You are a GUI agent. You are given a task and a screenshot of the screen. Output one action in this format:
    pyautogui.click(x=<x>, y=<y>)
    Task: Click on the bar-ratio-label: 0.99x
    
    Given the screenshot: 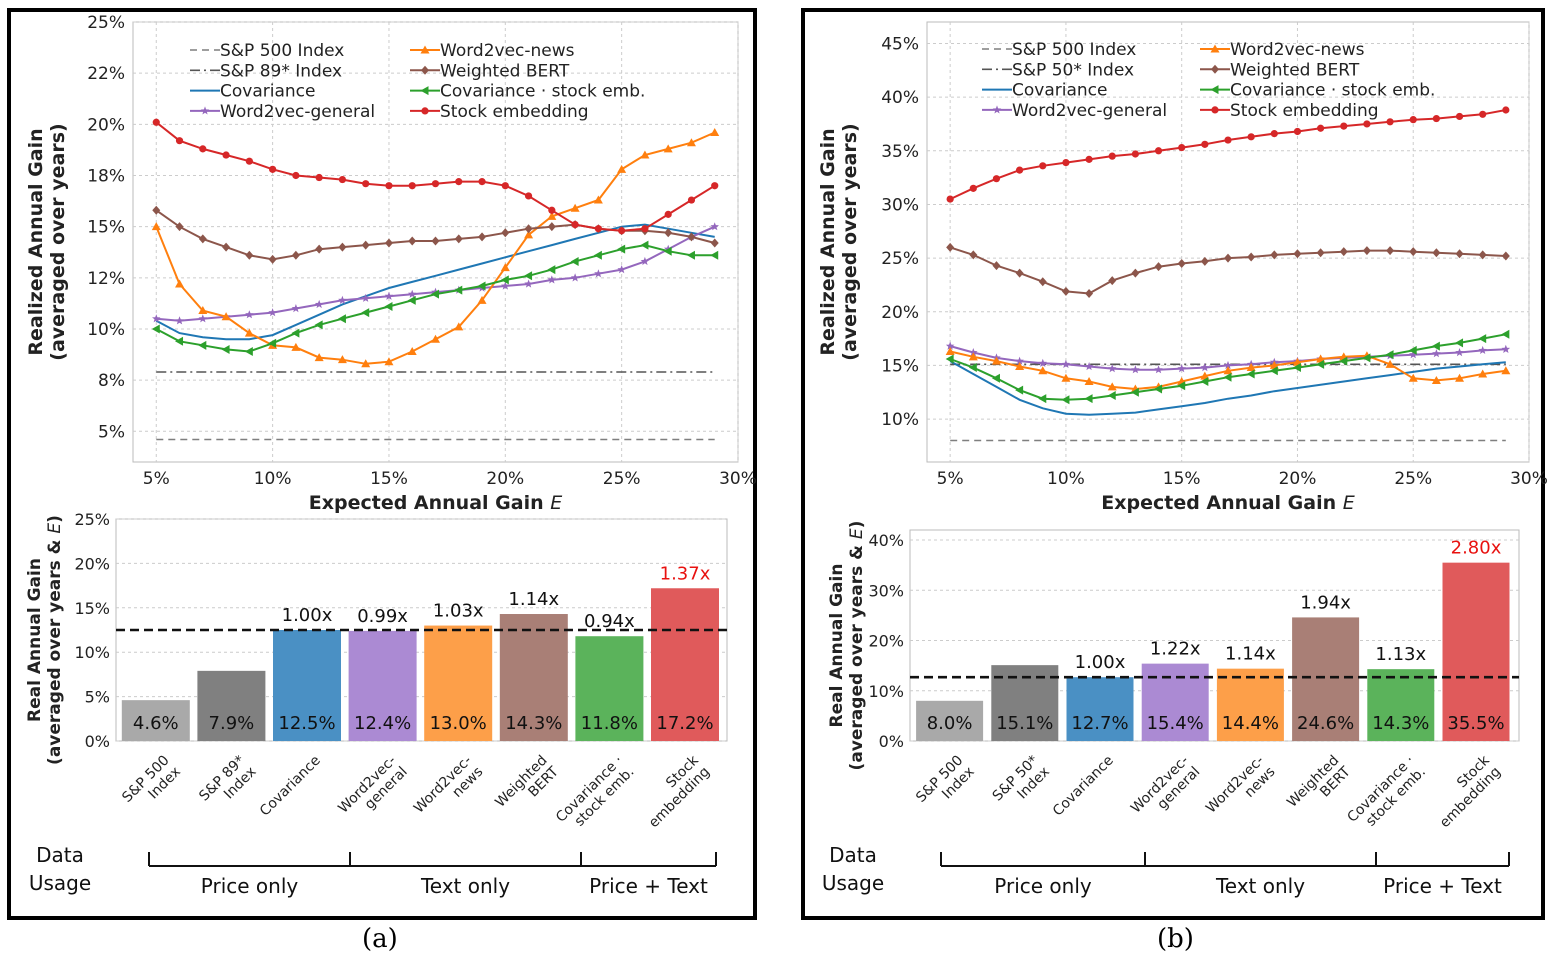 What is the action you would take?
    pyautogui.click(x=382, y=616)
    